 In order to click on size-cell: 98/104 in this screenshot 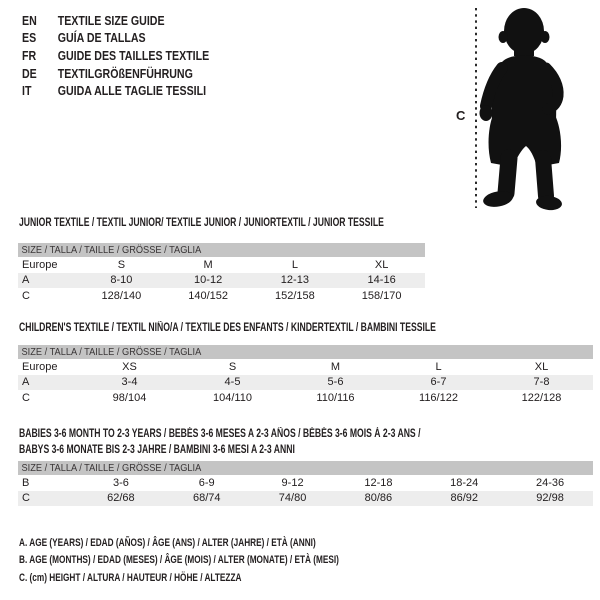, I will do `click(129, 397)`.